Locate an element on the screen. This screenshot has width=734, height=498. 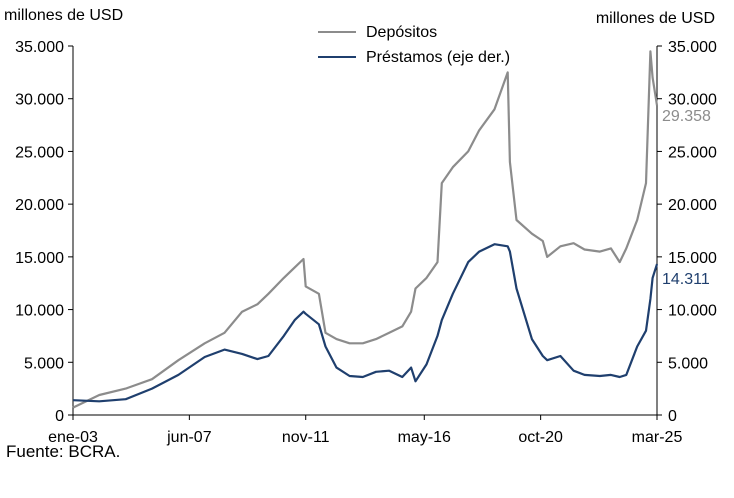
y-right-tick-label: 35.000 is located at coordinates (692, 47).